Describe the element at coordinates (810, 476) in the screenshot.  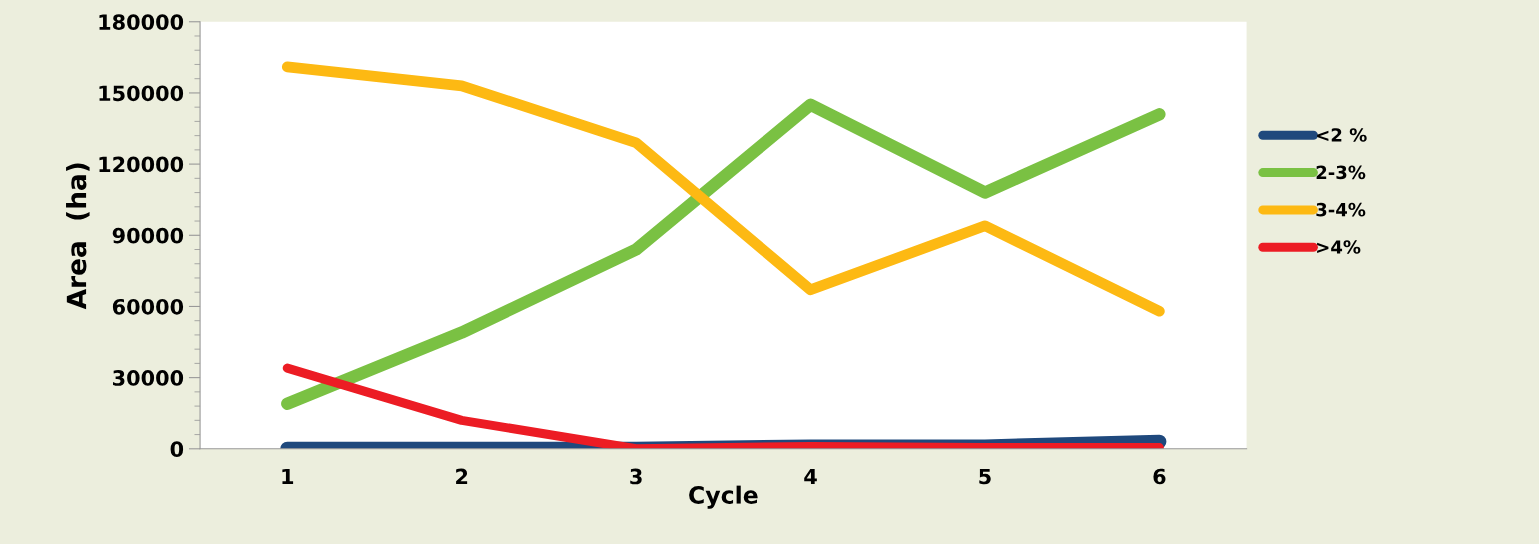
I see `x-tick-label: 4` at that location.